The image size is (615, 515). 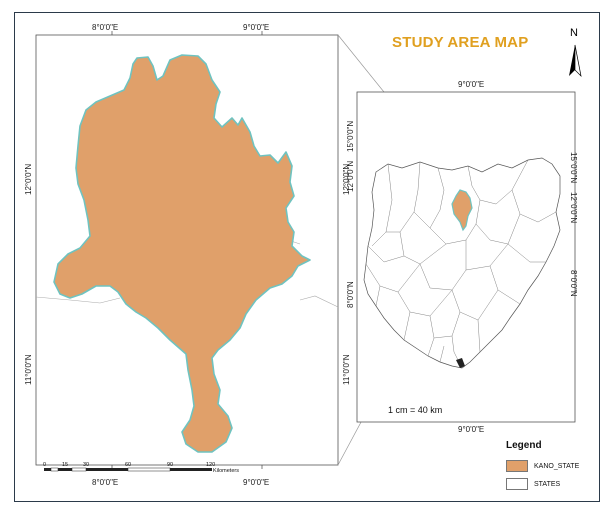 I want to click on legend-item-label: STATES, so click(x=547, y=484).